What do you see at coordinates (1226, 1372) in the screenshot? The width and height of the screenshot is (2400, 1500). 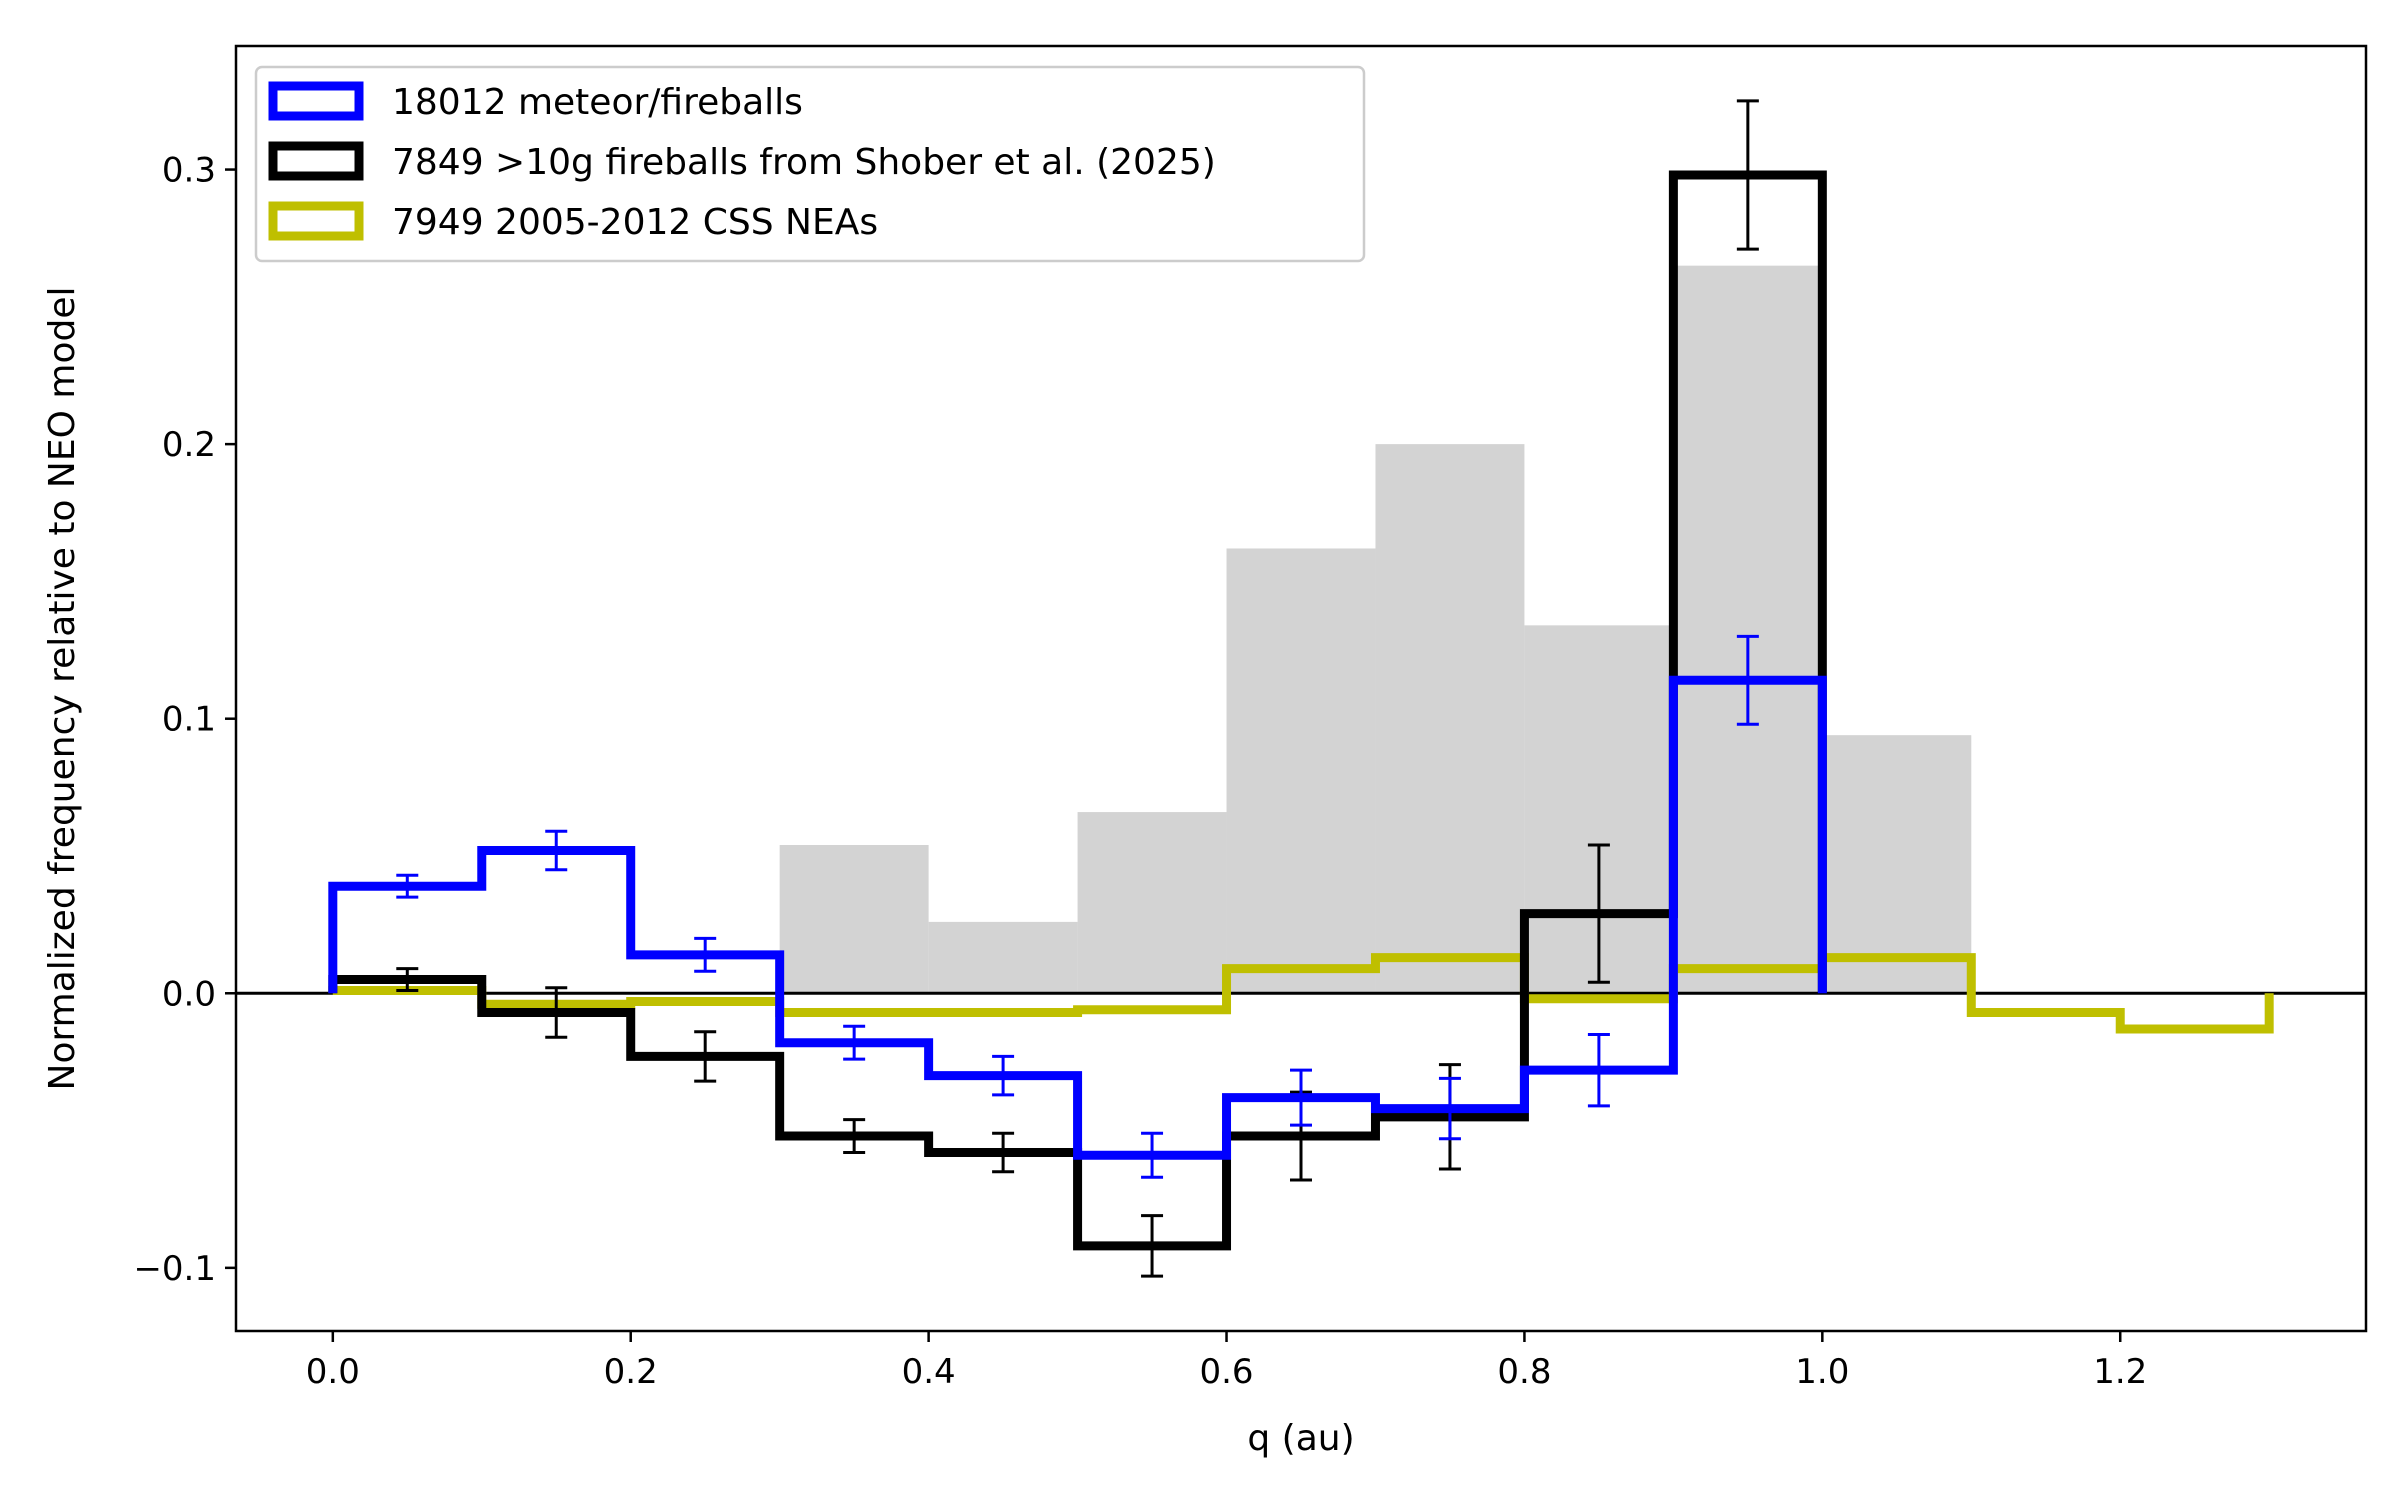 I see `x-tick-label: 0.6` at bounding box center [1226, 1372].